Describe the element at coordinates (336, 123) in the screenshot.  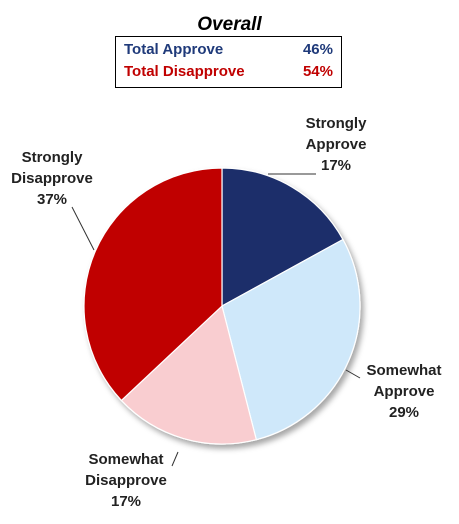
I see `slice-label-strongly-approve: Strongly` at that location.